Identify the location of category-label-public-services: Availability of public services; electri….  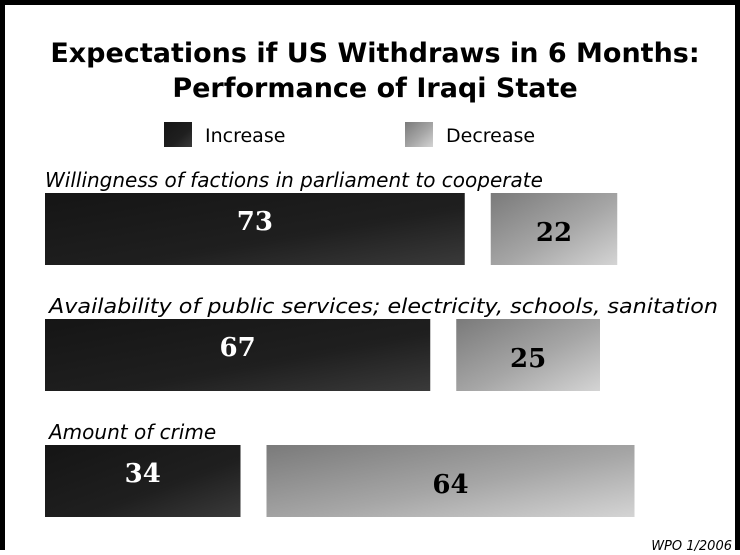
(382, 306).